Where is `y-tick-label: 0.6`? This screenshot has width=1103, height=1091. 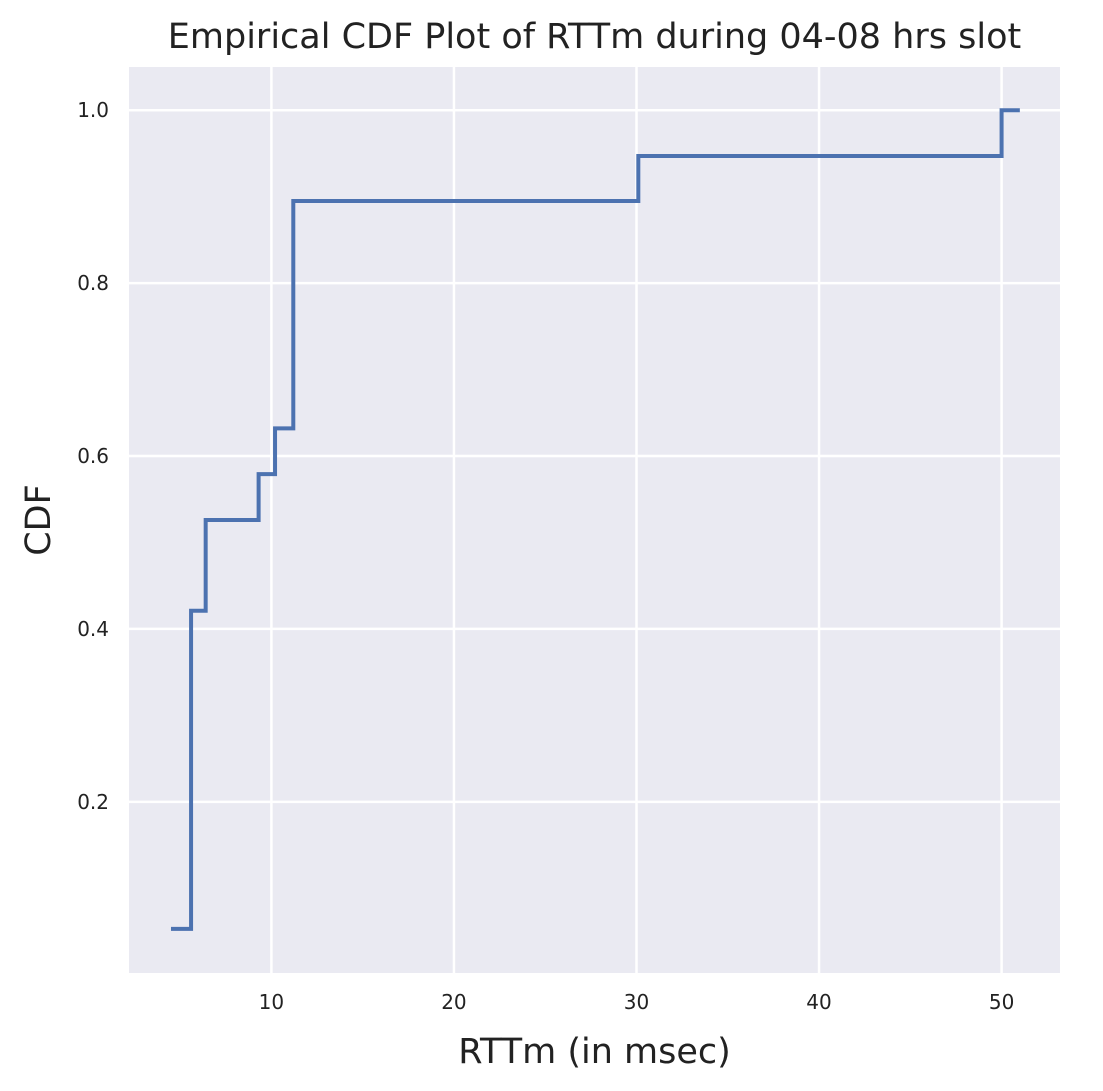
y-tick-label: 0.6 is located at coordinates (93, 456).